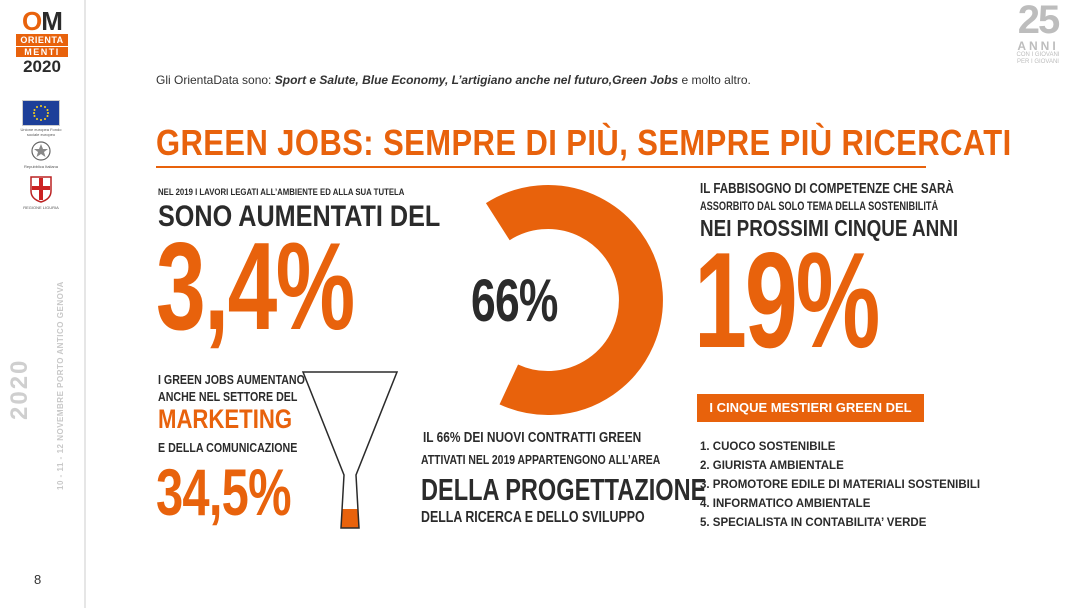 The image size is (1080, 608). I want to click on list-item: 1. CUOCO SOSTENIBILE, so click(768, 447).